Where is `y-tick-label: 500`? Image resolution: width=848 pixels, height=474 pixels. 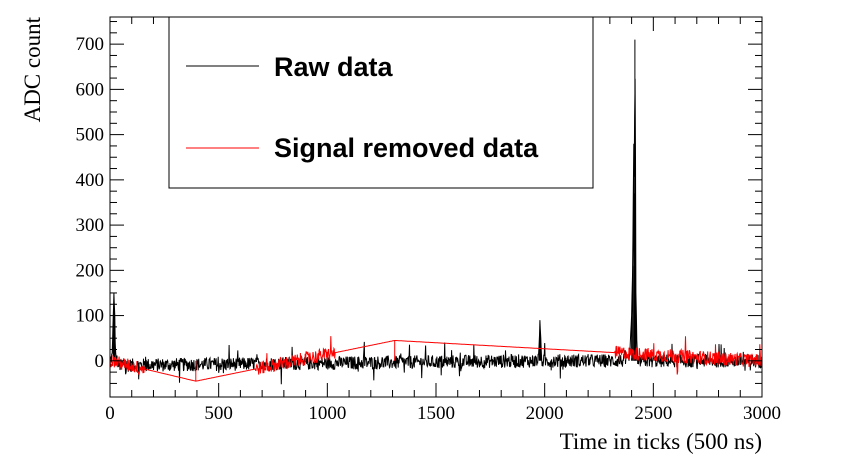 y-tick-label: 500 is located at coordinates (90, 135).